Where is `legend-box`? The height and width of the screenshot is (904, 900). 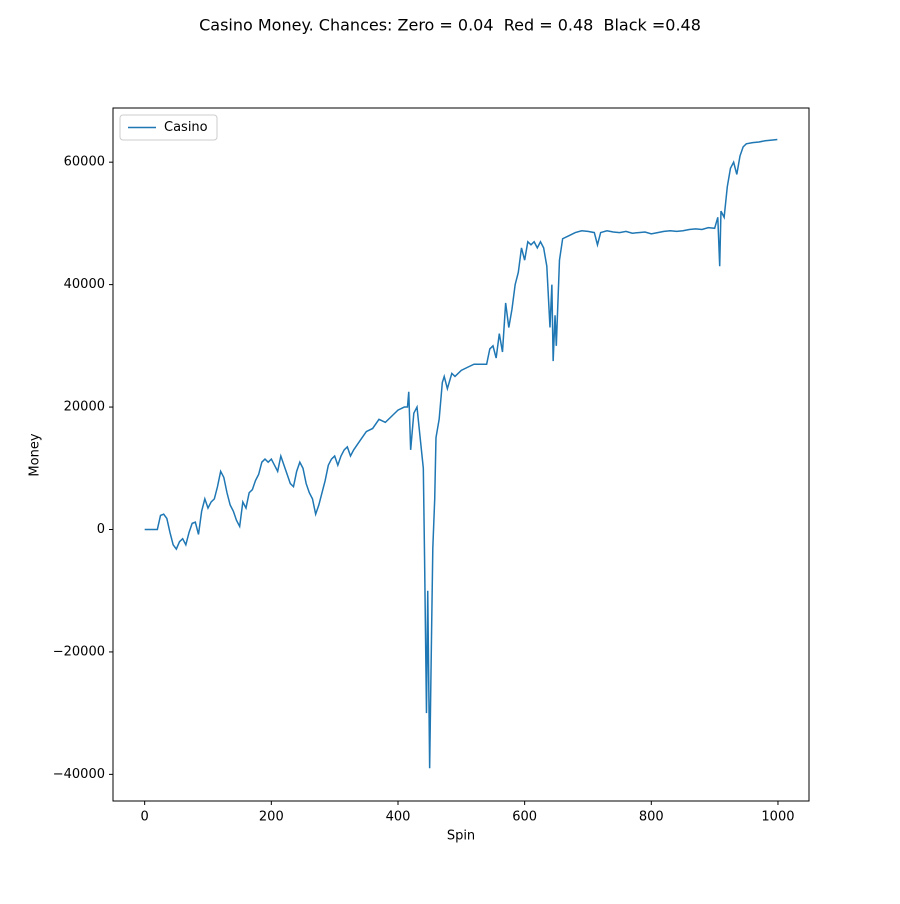
legend-box is located at coordinates (168, 127).